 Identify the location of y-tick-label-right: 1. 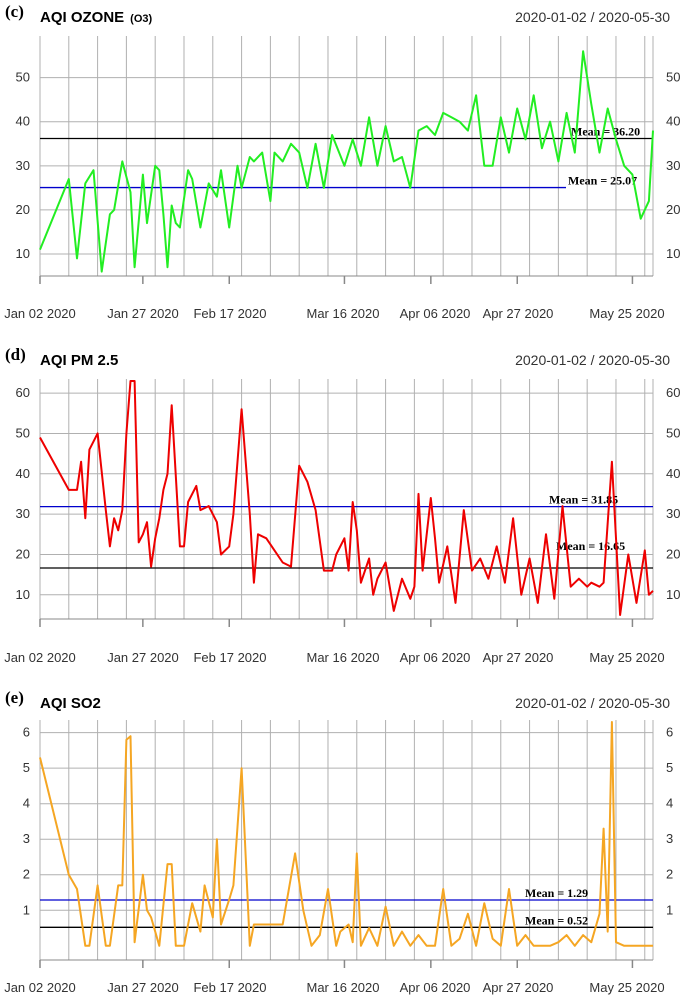
(669, 909).